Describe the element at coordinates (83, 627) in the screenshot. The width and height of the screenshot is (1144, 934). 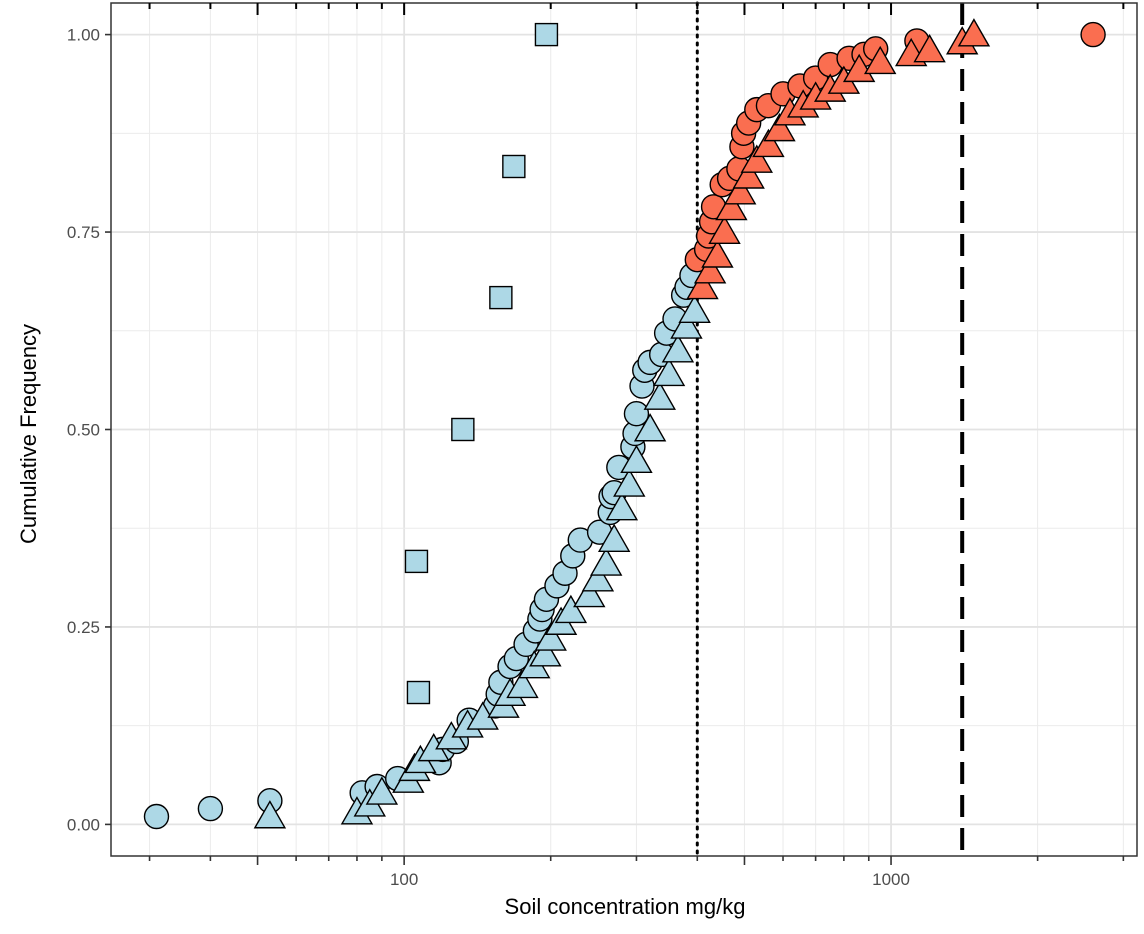
I see `y-tick-label: 0.25` at that location.